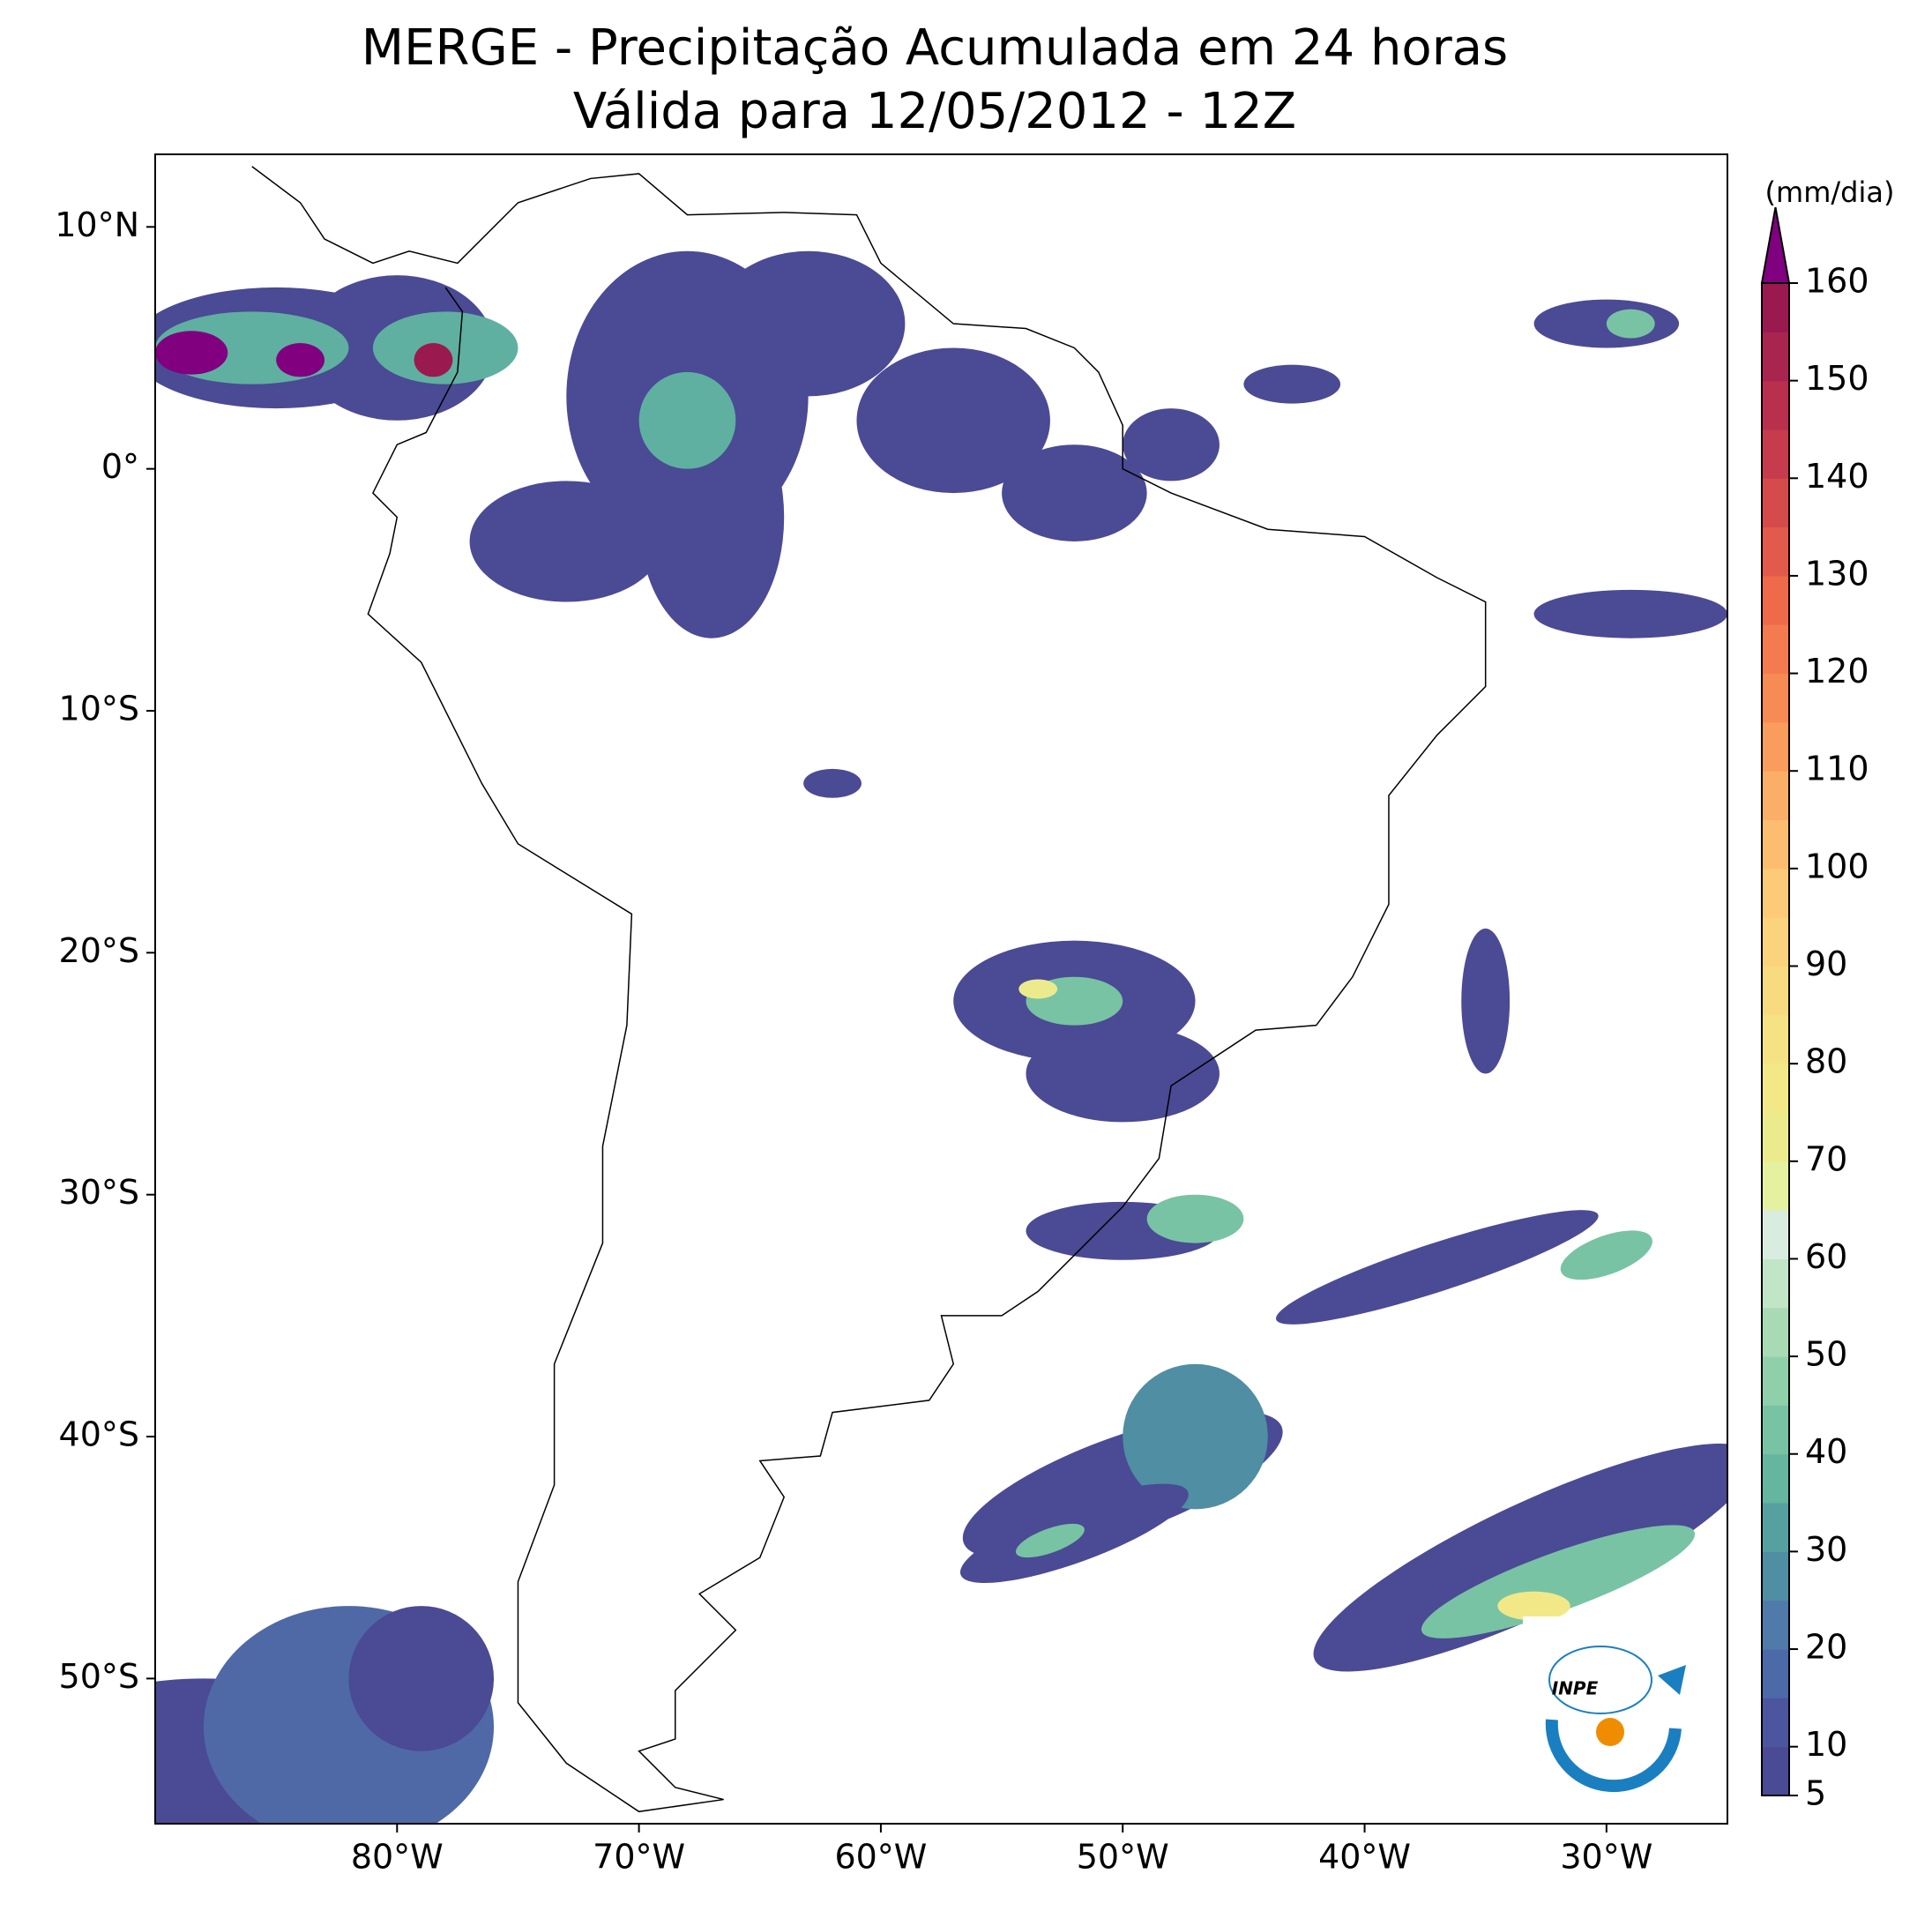 The width and height of the screenshot is (1932, 1911). I want to click on logo: INPE, so click(1617, 1705).